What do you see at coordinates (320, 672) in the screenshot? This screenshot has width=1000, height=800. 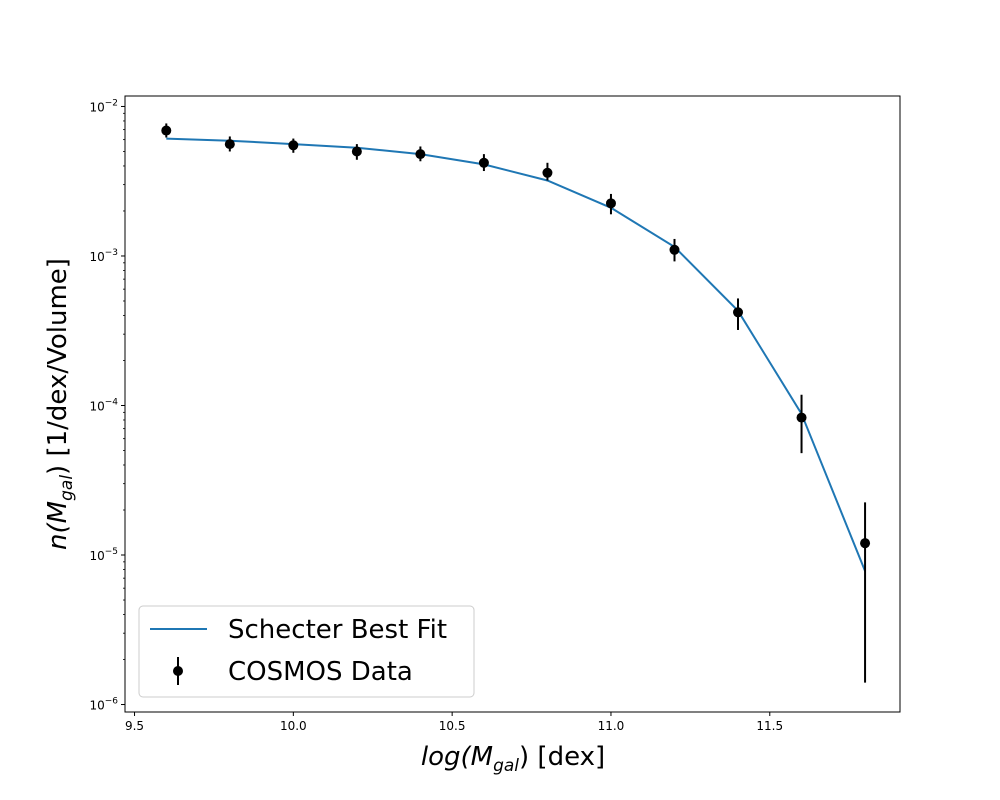 I see `legend-label-data: COSMOS Data` at bounding box center [320, 672].